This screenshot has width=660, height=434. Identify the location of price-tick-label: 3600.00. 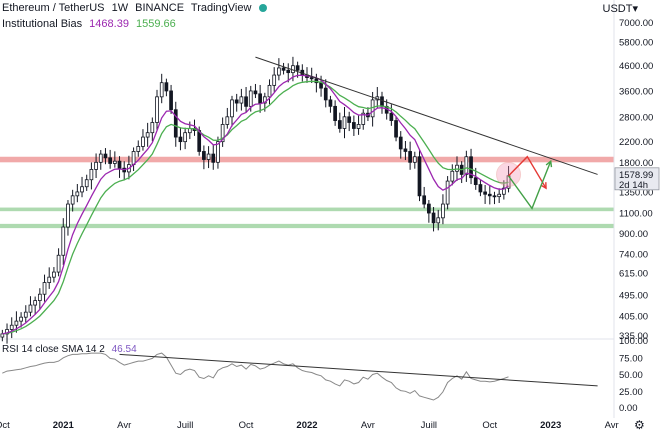
(636, 91).